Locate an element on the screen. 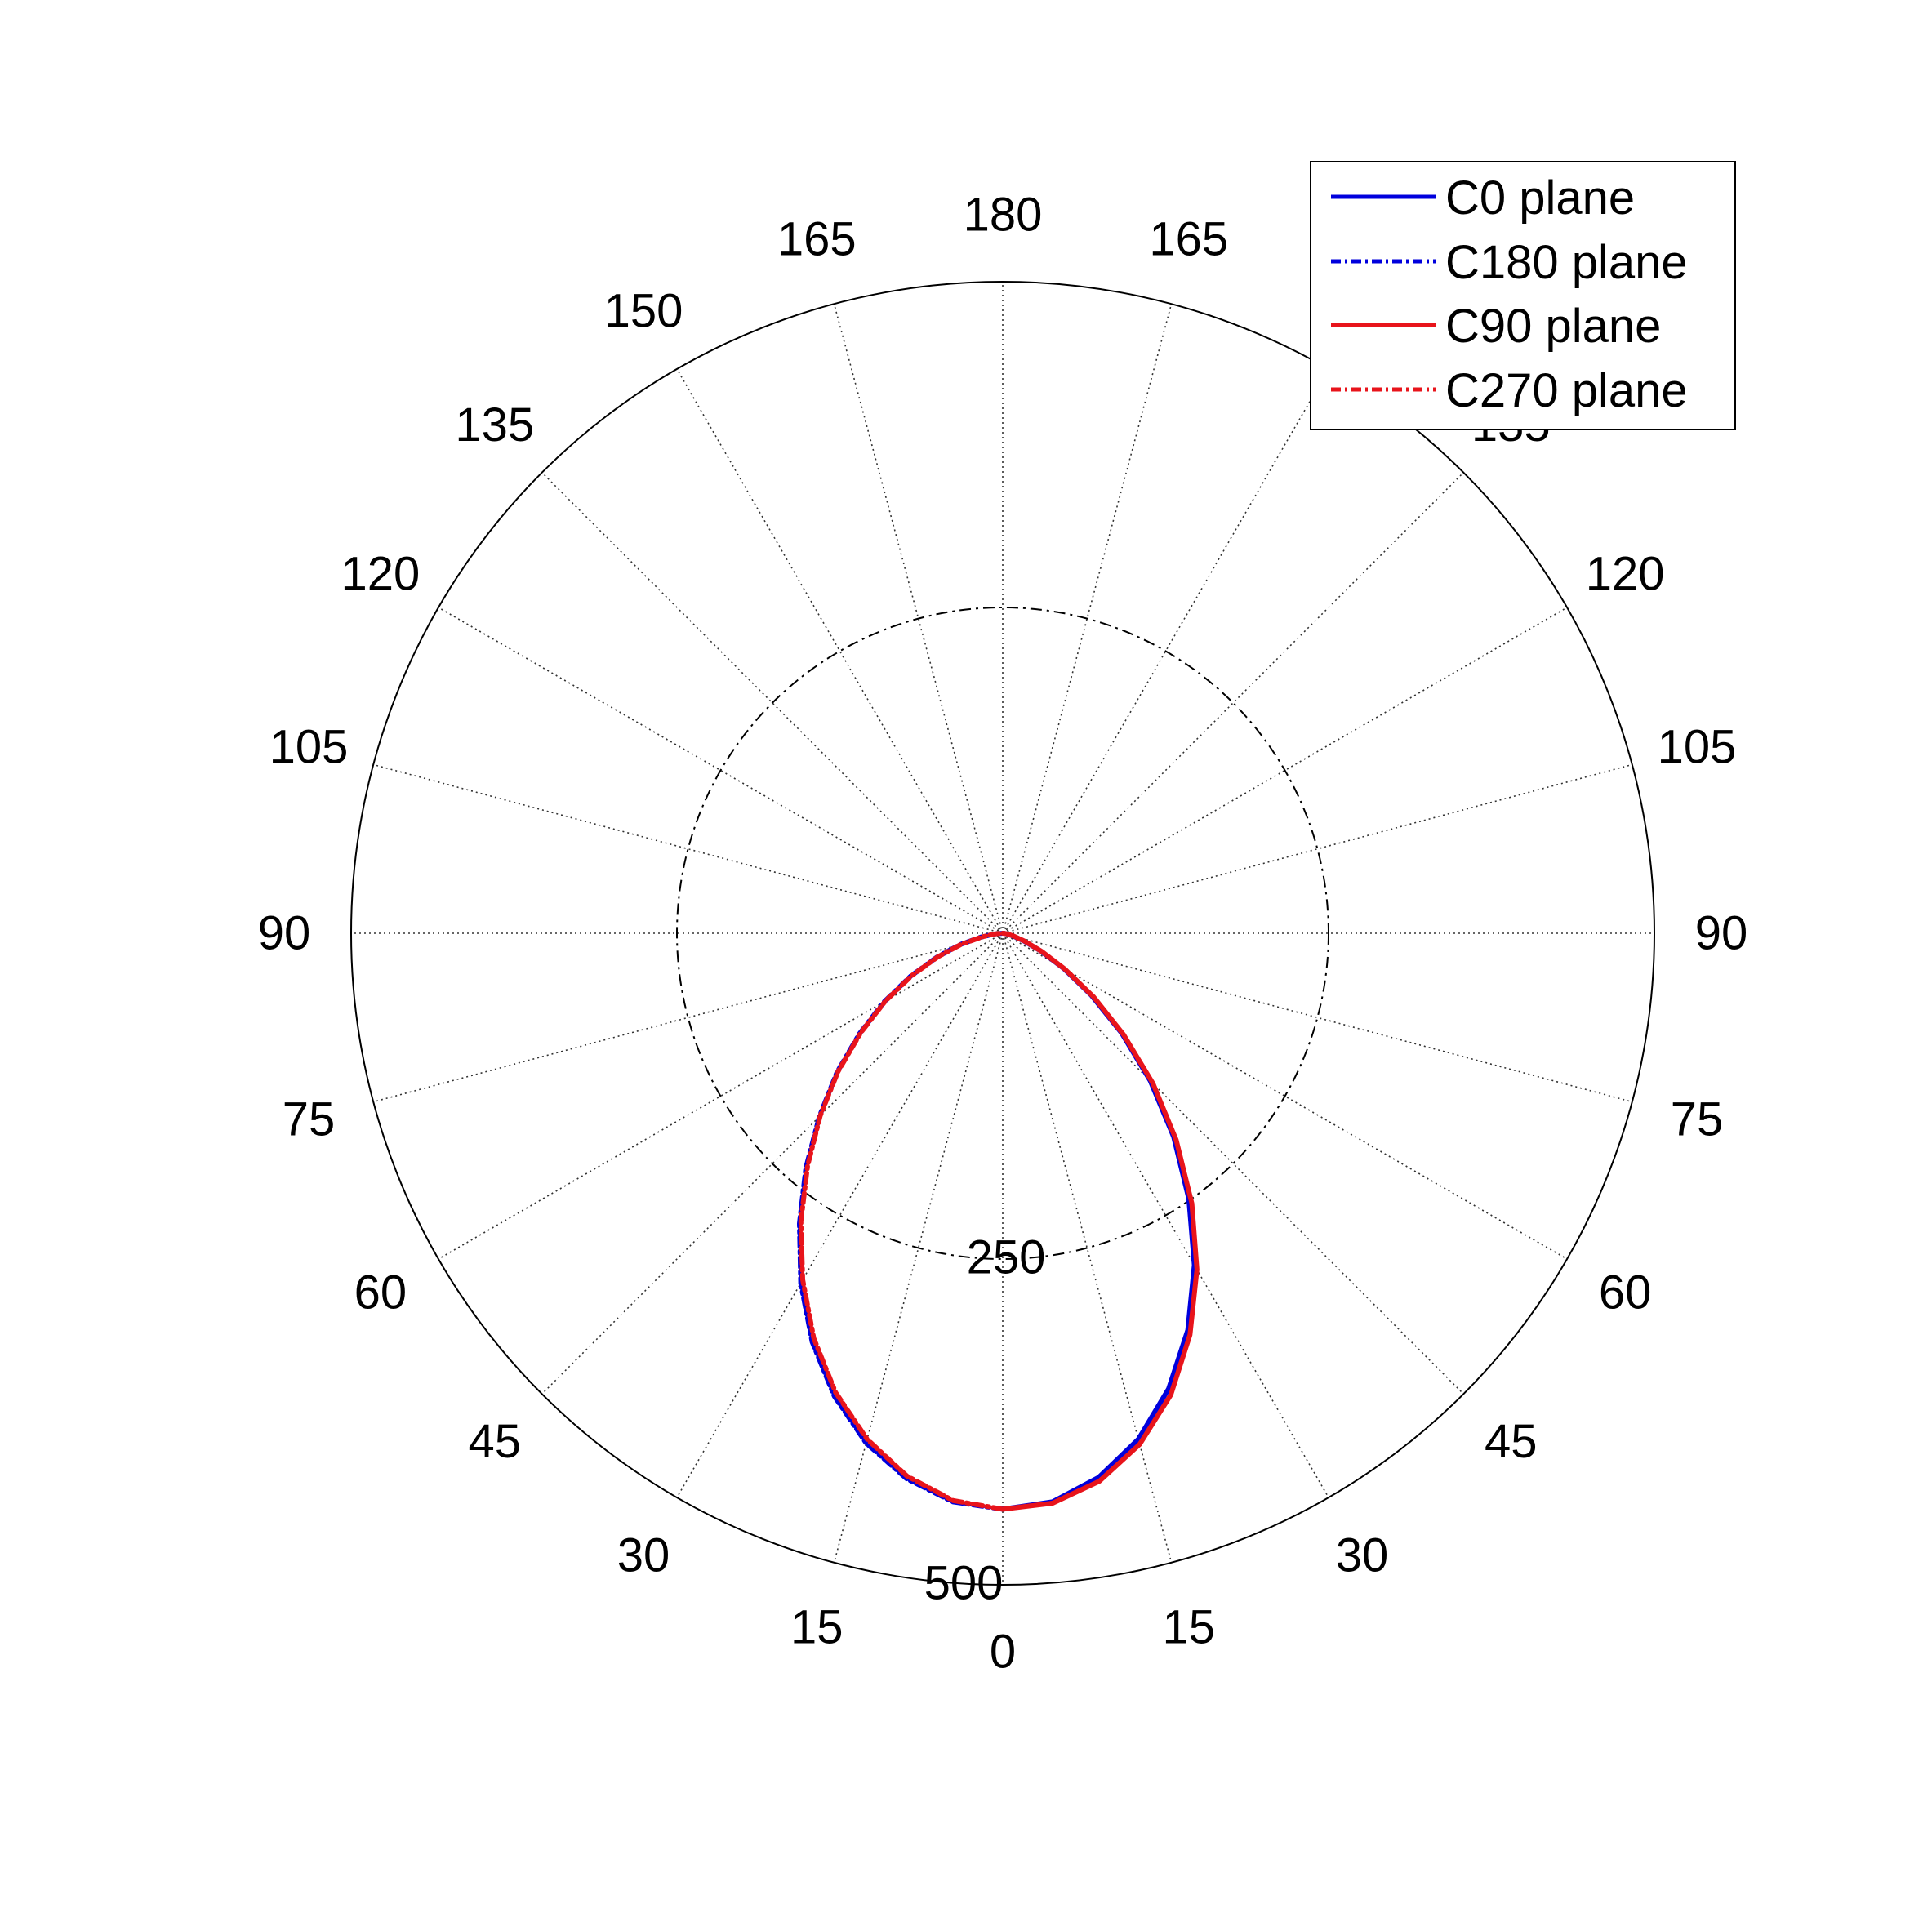  legend-label-c90: C90 plane is located at coordinates (1553, 326).